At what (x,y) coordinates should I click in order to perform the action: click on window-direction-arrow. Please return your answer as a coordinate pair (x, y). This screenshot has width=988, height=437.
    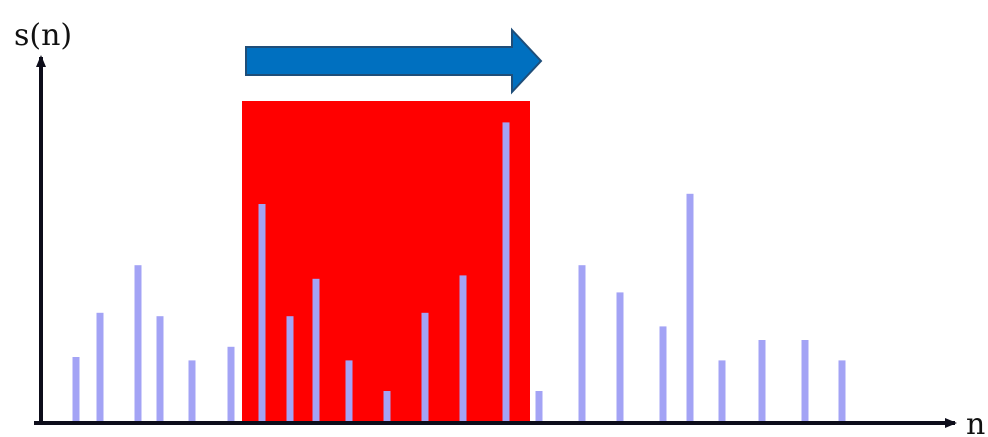
    Looking at the image, I should click on (394, 61).